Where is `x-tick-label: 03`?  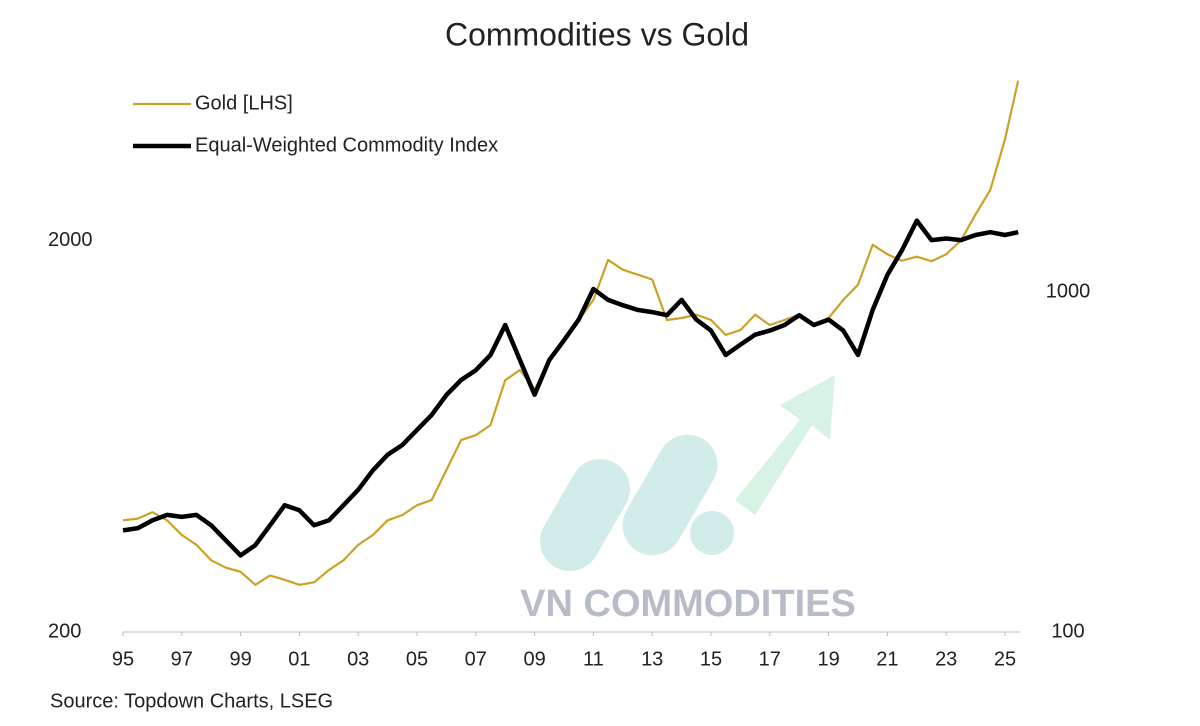 x-tick-label: 03 is located at coordinates (358, 659).